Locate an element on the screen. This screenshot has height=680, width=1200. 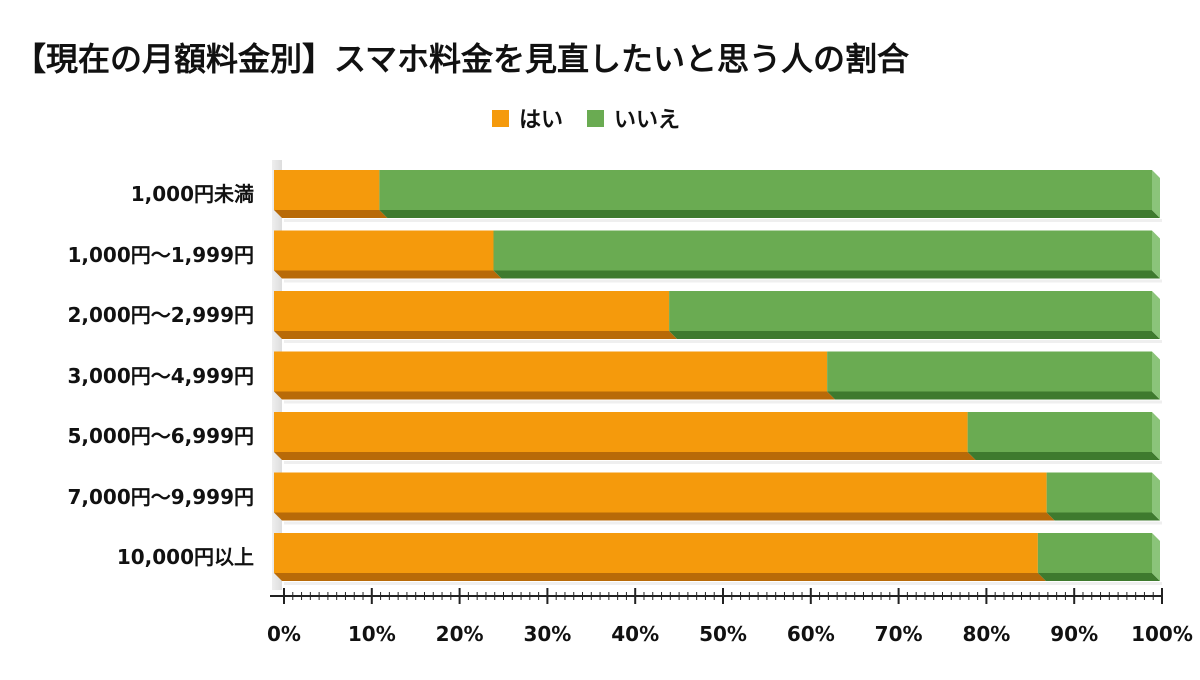
legend-swatch-no is located at coordinates (596, 118).